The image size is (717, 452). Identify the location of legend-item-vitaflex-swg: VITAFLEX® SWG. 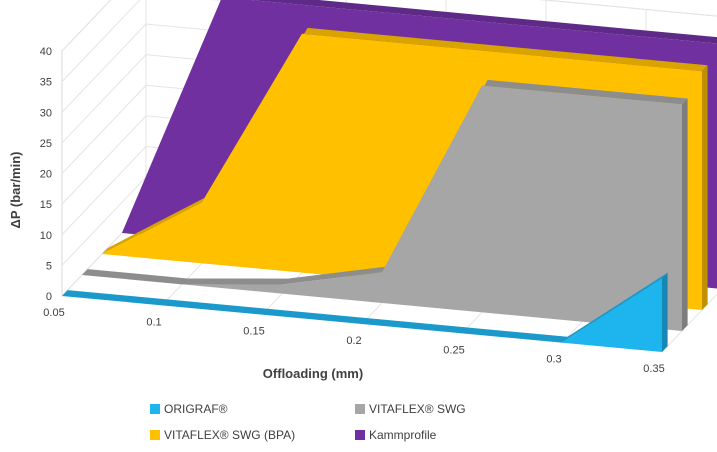
(410, 409).